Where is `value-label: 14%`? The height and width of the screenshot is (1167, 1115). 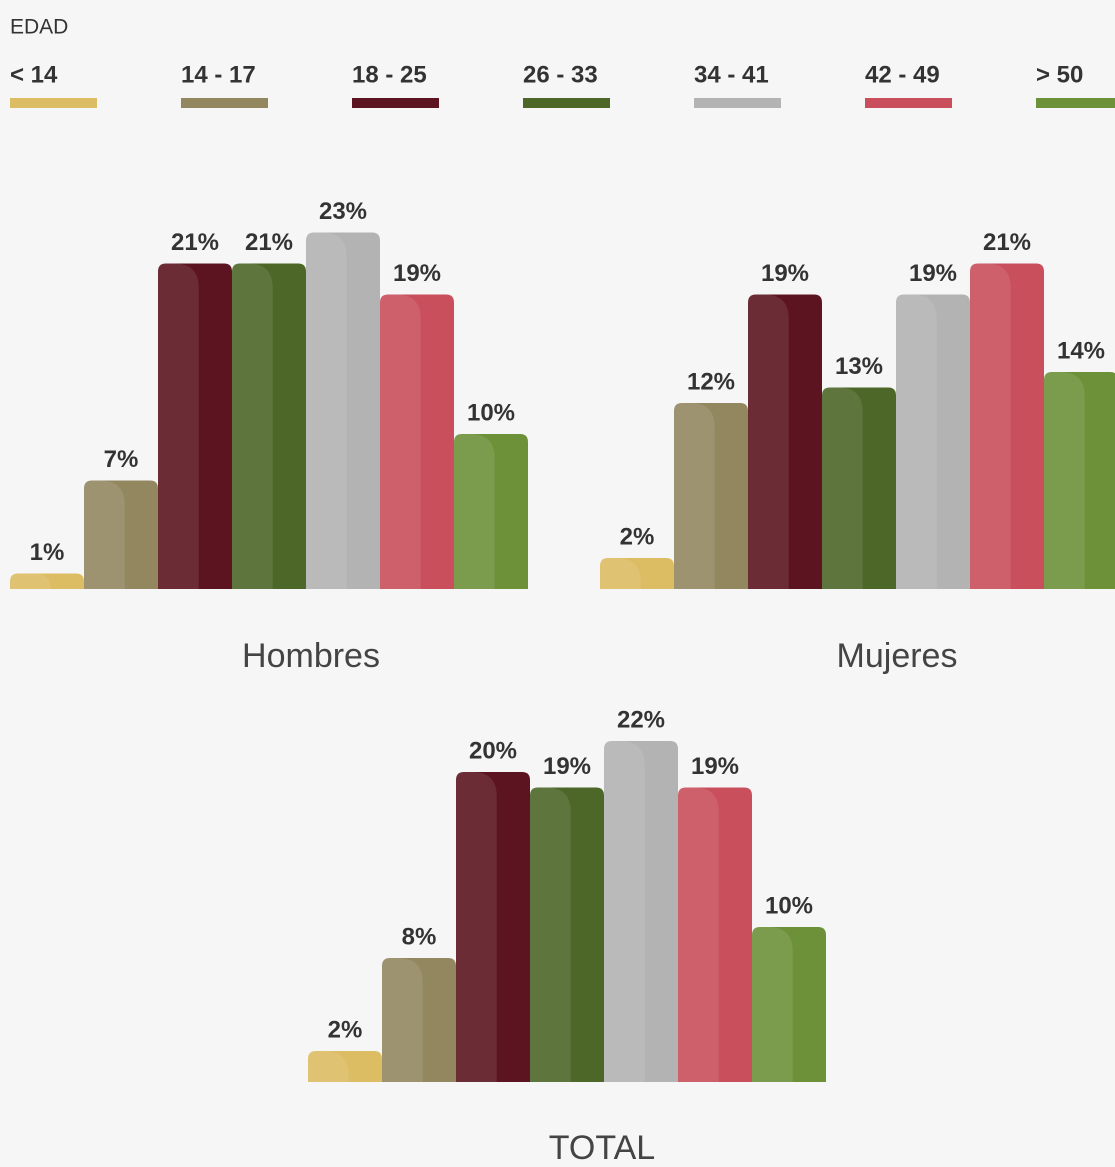 value-label: 14% is located at coordinates (1081, 350).